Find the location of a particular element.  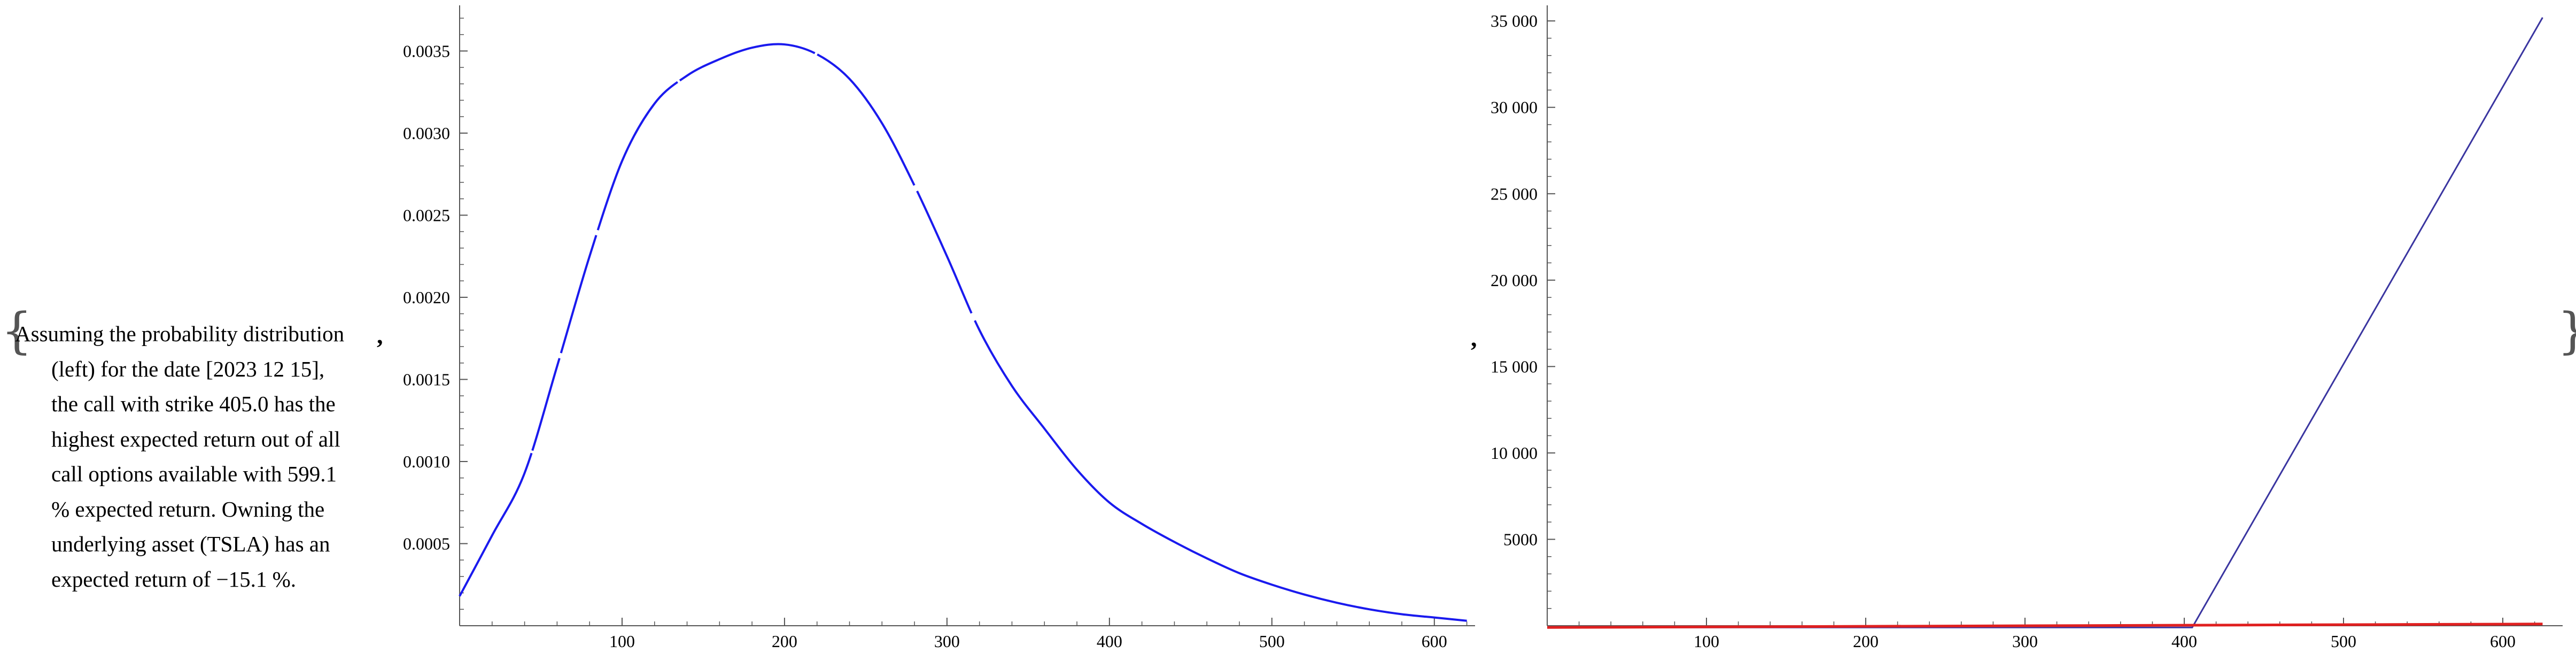

message-line: % expected return. Owning the is located at coordinates (188, 508).